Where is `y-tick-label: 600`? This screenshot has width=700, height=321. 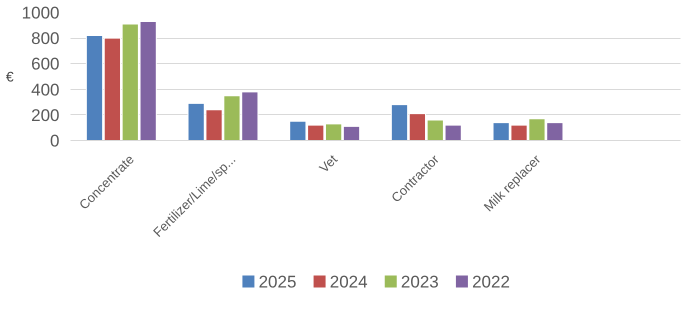
y-tick-label: 600 is located at coordinates (45, 64).